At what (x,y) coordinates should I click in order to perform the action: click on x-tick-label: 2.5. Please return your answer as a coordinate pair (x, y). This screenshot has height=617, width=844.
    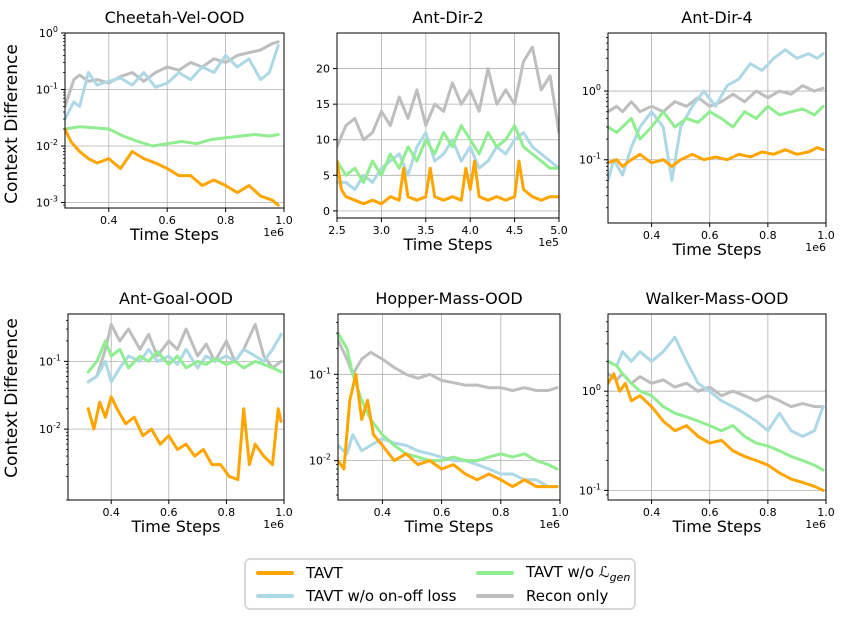
    Looking at the image, I should click on (337, 230).